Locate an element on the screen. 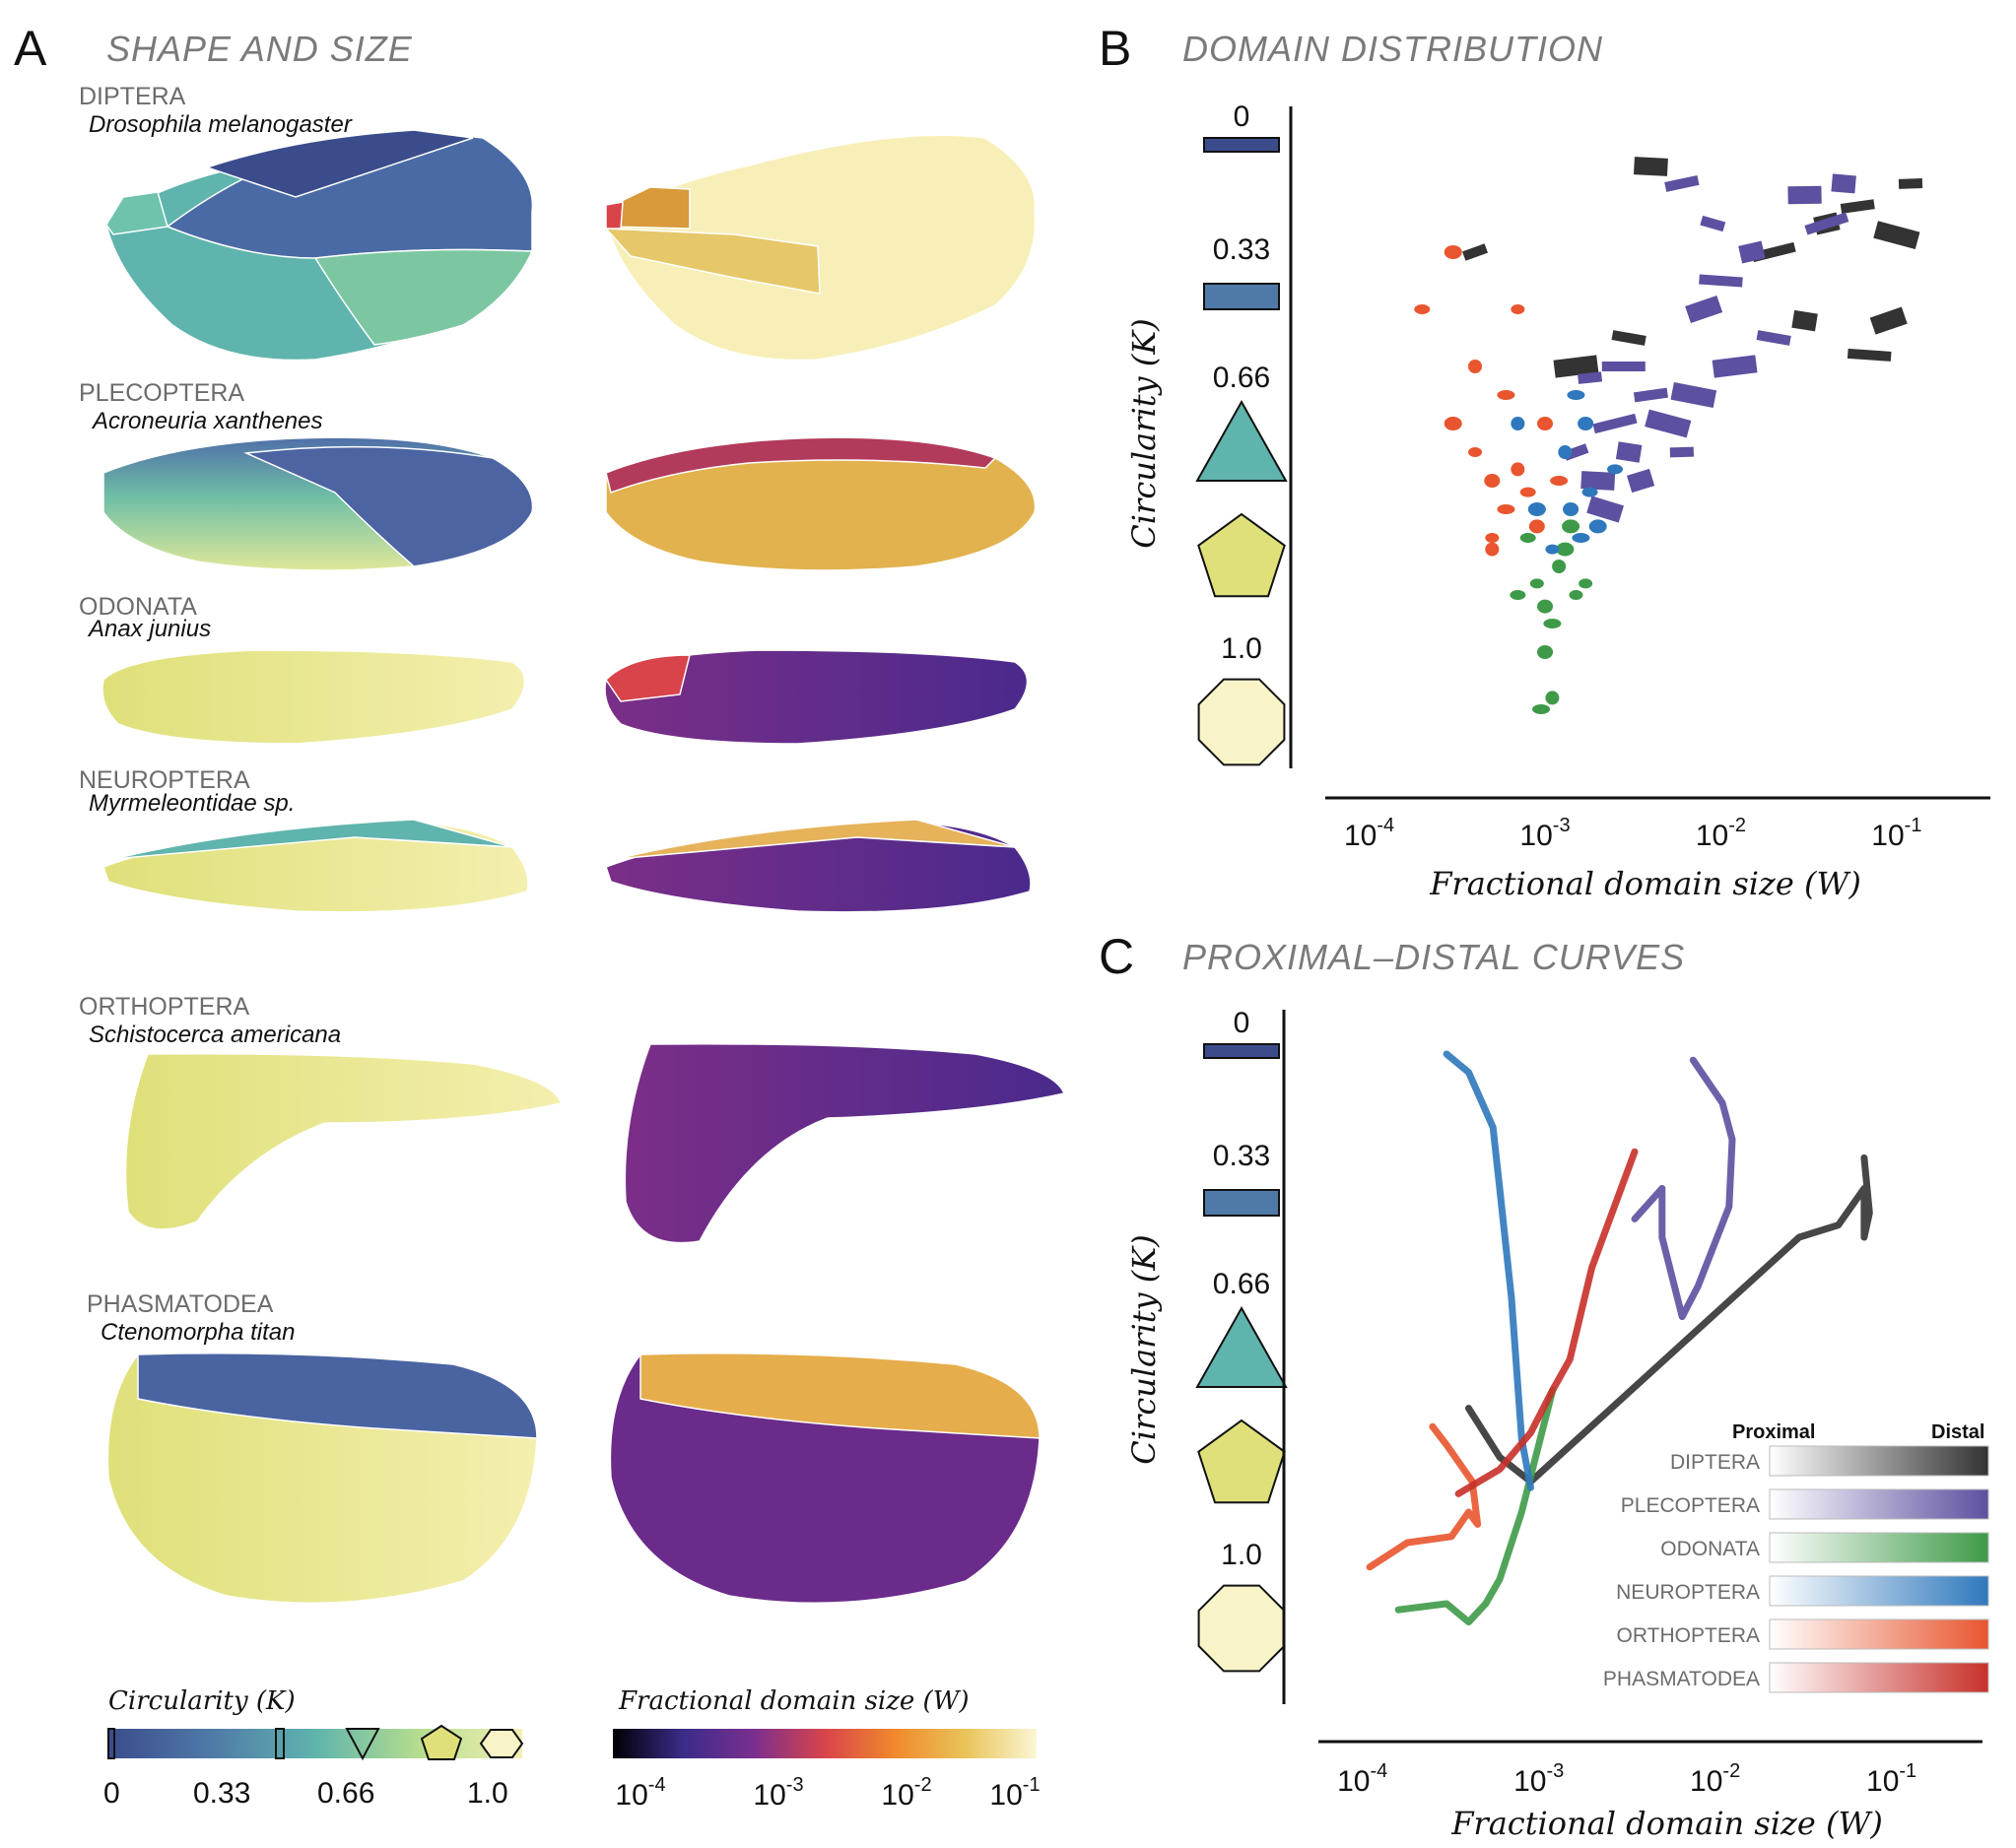 This screenshot has height=1848, width=2016. shape-legend-label: 0.33 is located at coordinates (1241, 249).